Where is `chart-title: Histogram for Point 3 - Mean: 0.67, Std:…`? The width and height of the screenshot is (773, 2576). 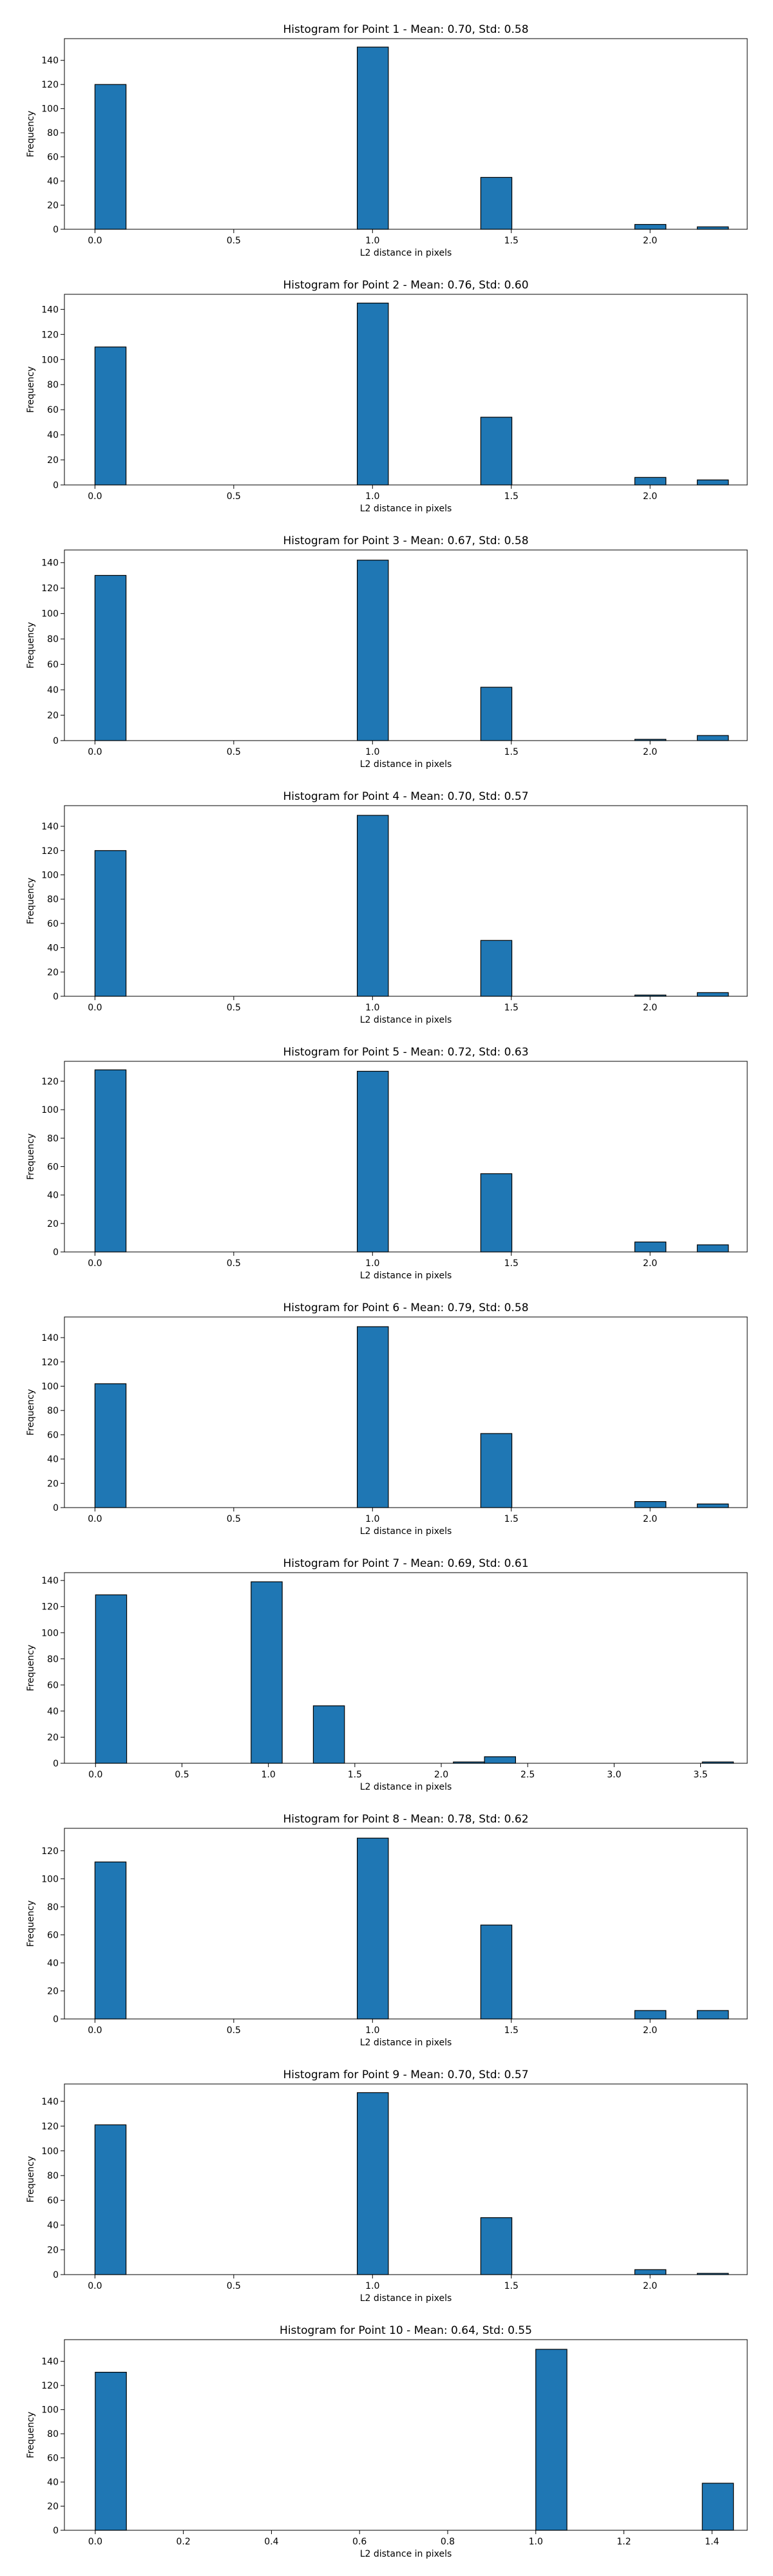
chart-title: Histogram for Point 3 - Mean: 0.67, Std:… is located at coordinates (405, 541).